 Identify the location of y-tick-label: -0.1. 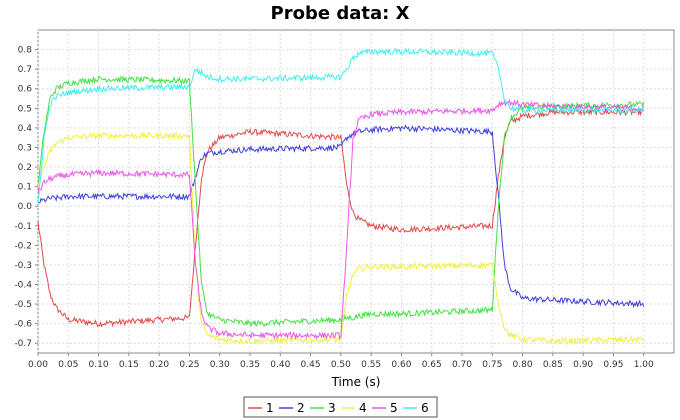
(23, 227).